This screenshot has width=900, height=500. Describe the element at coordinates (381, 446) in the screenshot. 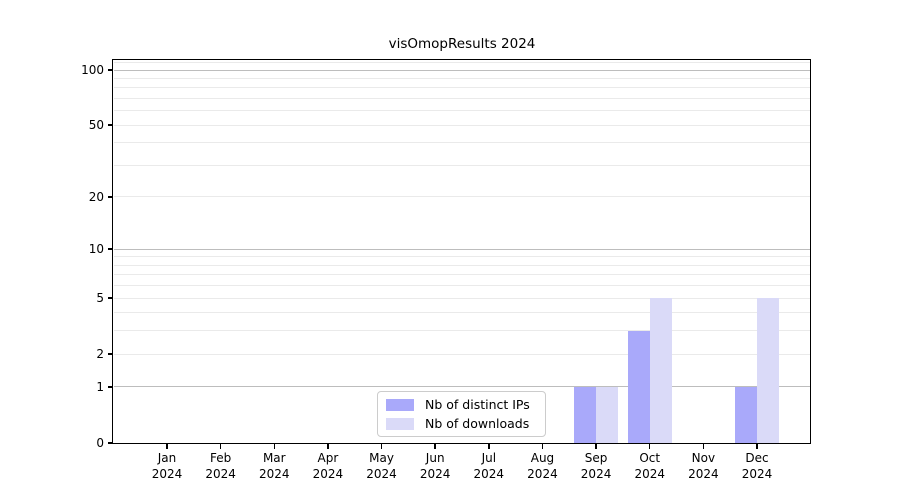

I see `x-tick-may` at that location.